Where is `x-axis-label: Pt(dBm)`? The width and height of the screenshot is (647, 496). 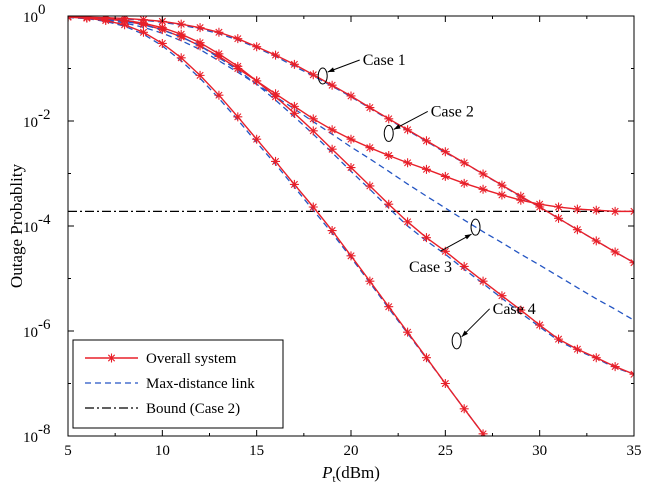 x-axis-label: Pt(dBm) is located at coordinates (350, 474).